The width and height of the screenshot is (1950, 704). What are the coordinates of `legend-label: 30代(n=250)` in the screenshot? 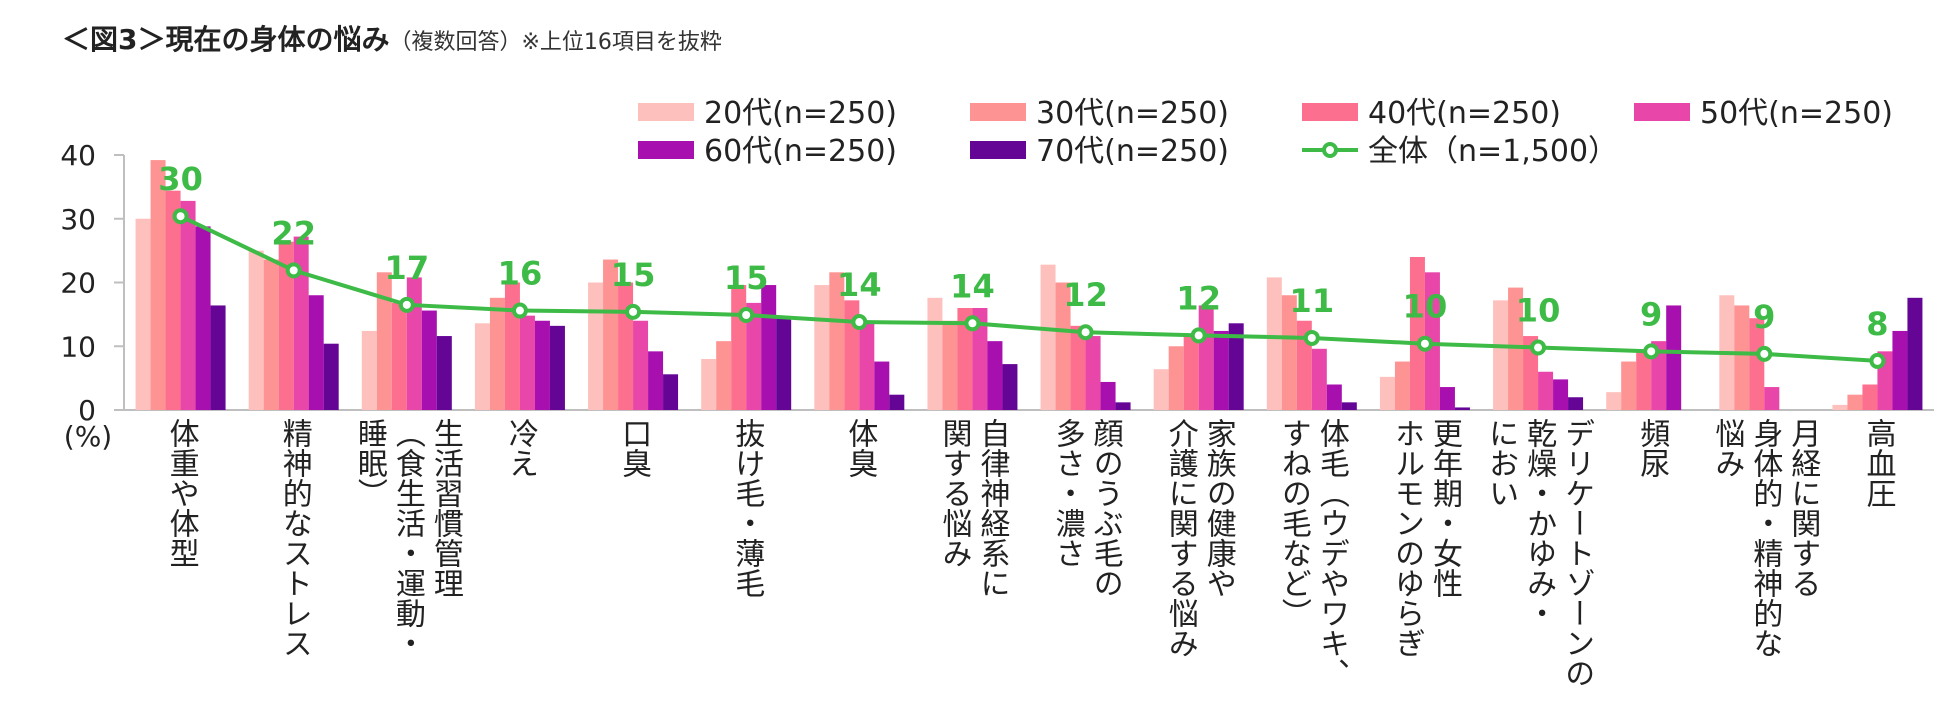 It's located at (1132, 113).